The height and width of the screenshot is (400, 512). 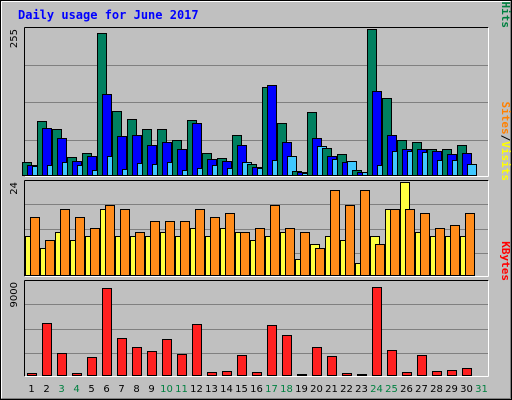 What do you see at coordinates (436, 389) in the screenshot?
I see `day-label: 28` at bounding box center [436, 389].